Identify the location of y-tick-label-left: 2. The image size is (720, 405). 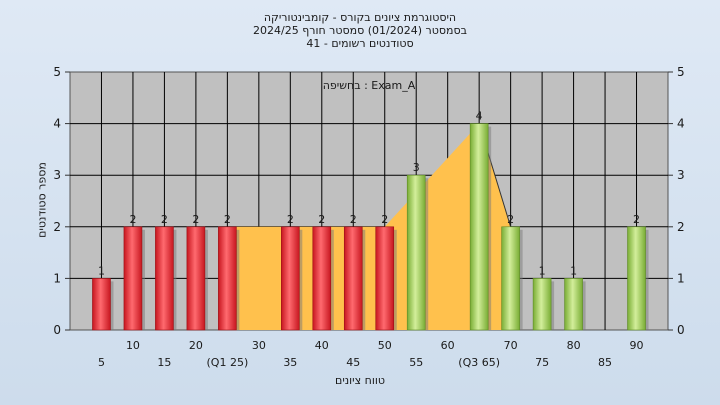
(57, 227).